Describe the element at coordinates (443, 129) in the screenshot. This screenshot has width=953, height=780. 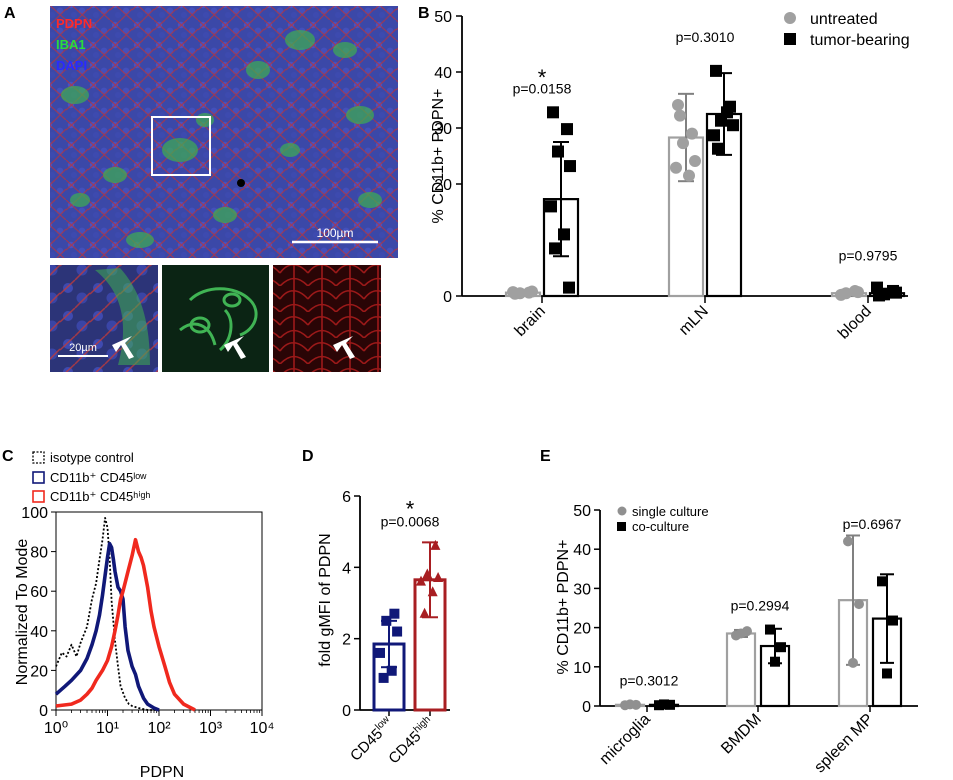
I see `b-ytick-label: 30` at that location.